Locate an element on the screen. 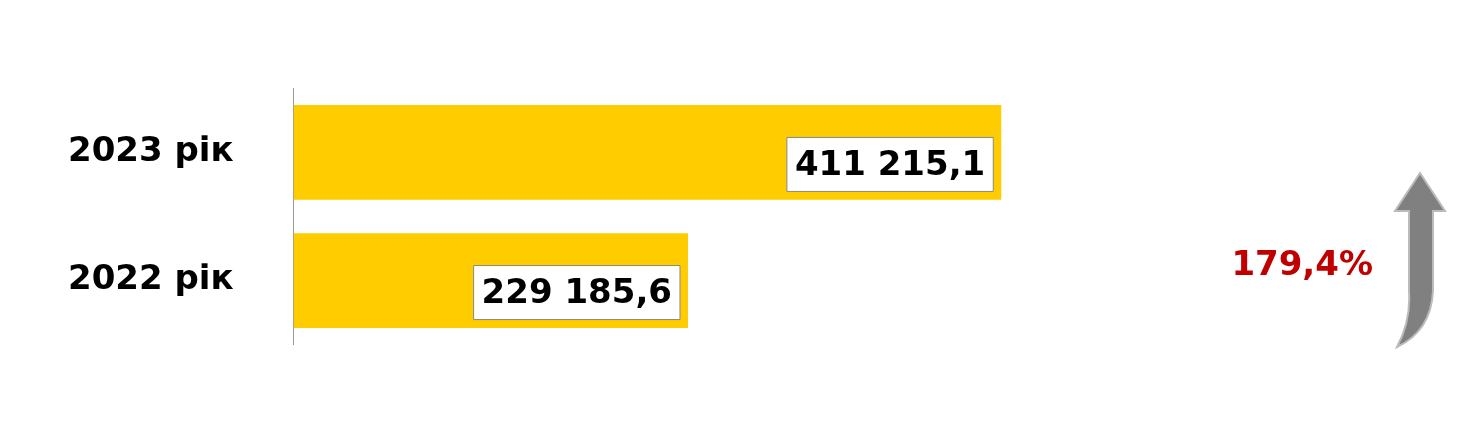 This screenshot has height=433, width=1466. y-tick-label: 2023 рік is located at coordinates (150, 149).